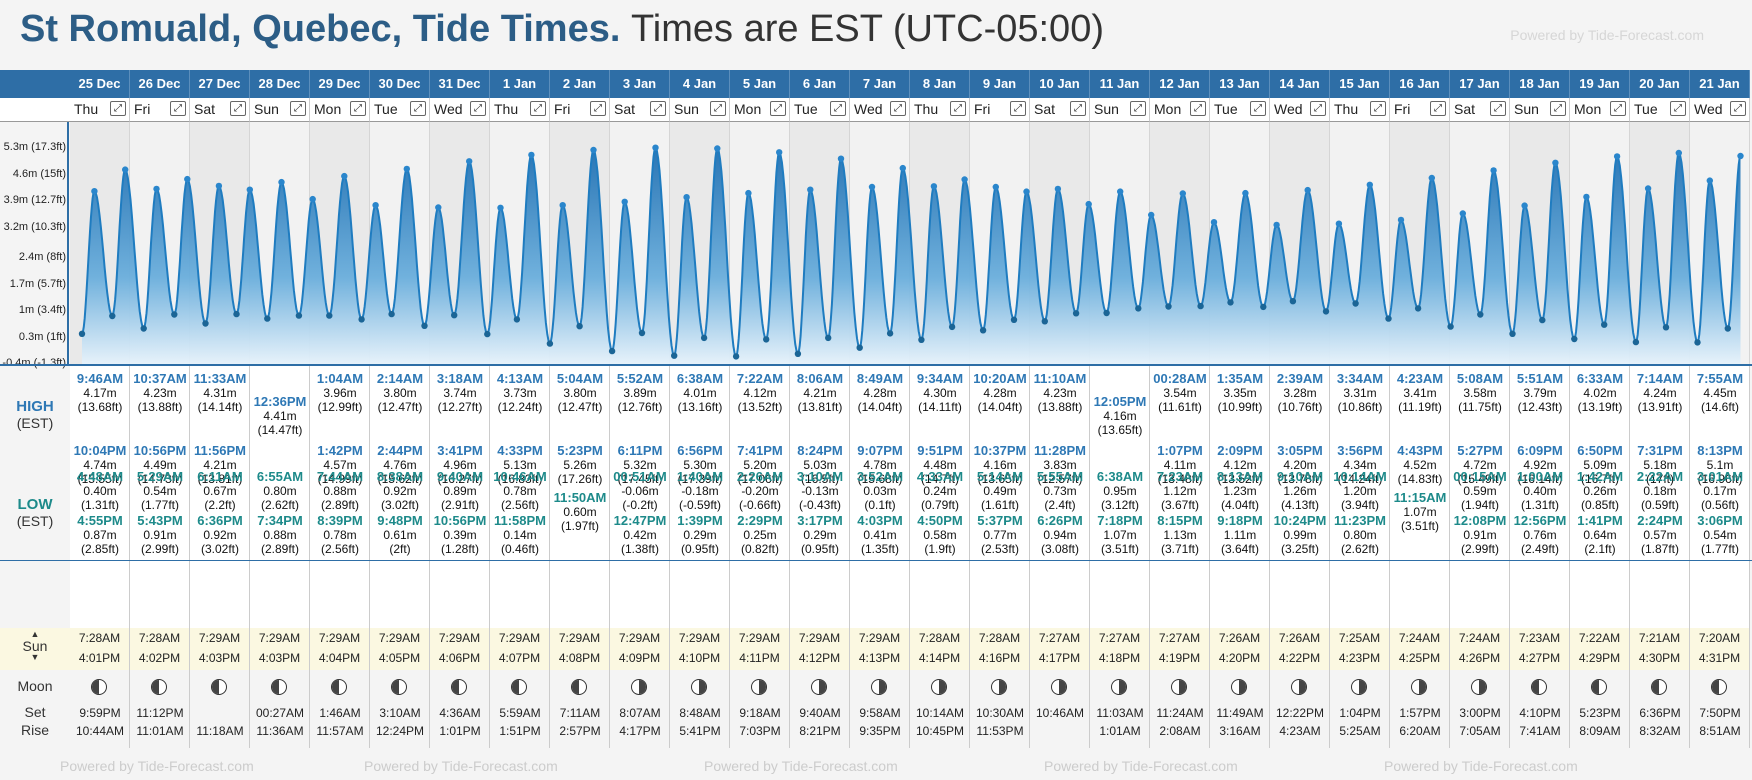 The height and width of the screenshot is (780, 1752). What do you see at coordinates (1600, 491) in the screenshot?
I see `low-tide-entry: 1:42AM 0.26m (0.85ft)` at bounding box center [1600, 491].